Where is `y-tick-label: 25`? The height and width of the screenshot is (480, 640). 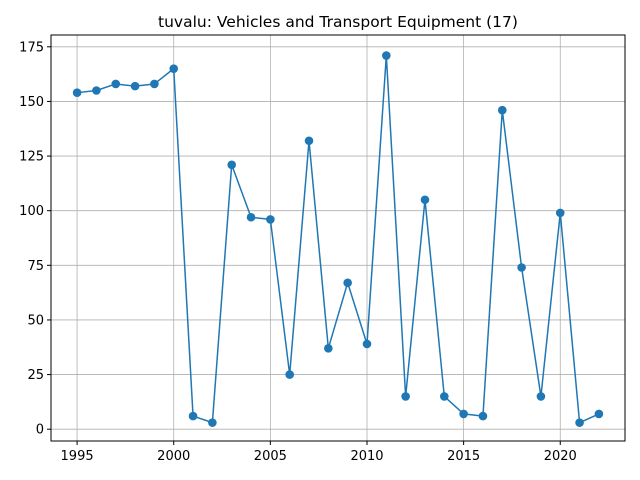
y-tick-label: 25 is located at coordinates (35, 375).